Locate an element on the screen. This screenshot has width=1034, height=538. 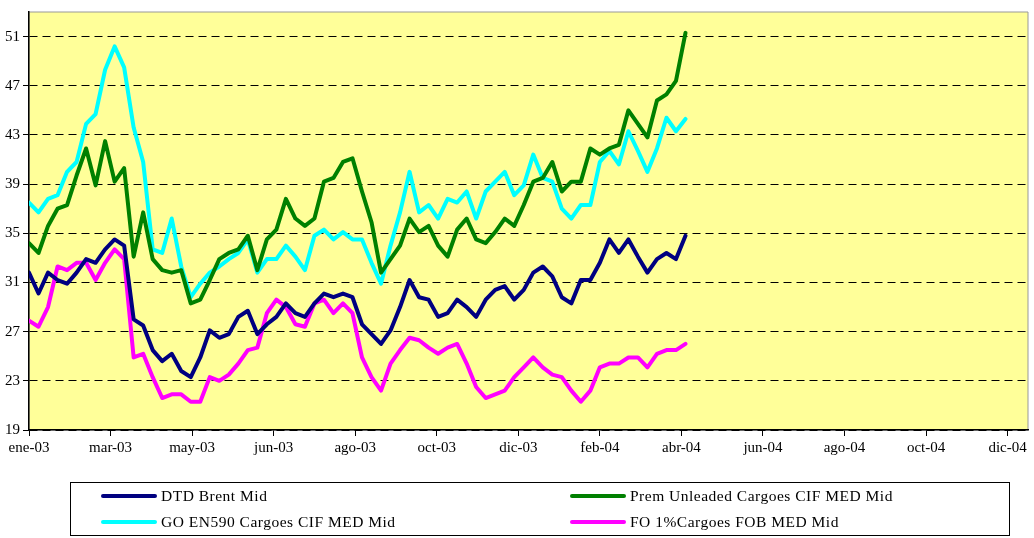
x-tick-label: abr-04 is located at coordinates (681, 446).